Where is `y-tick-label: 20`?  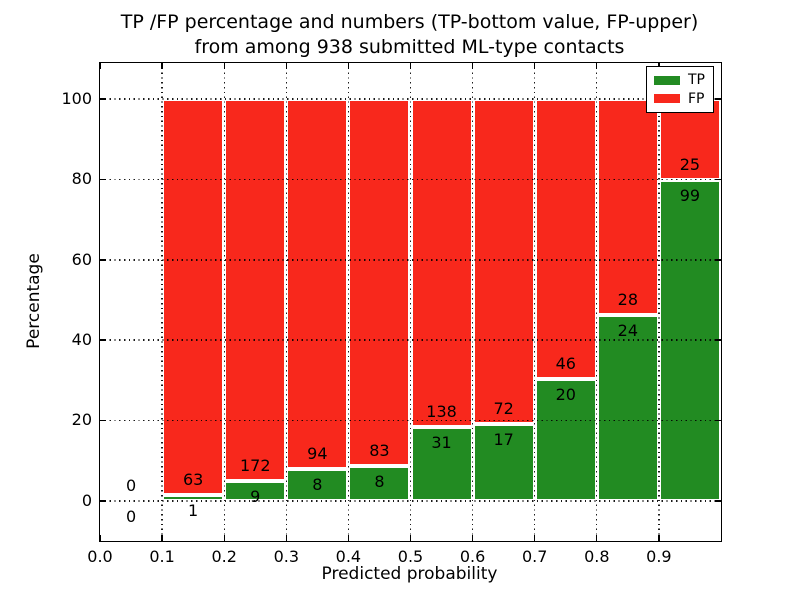 y-tick-label: 20 is located at coordinates (81, 420).